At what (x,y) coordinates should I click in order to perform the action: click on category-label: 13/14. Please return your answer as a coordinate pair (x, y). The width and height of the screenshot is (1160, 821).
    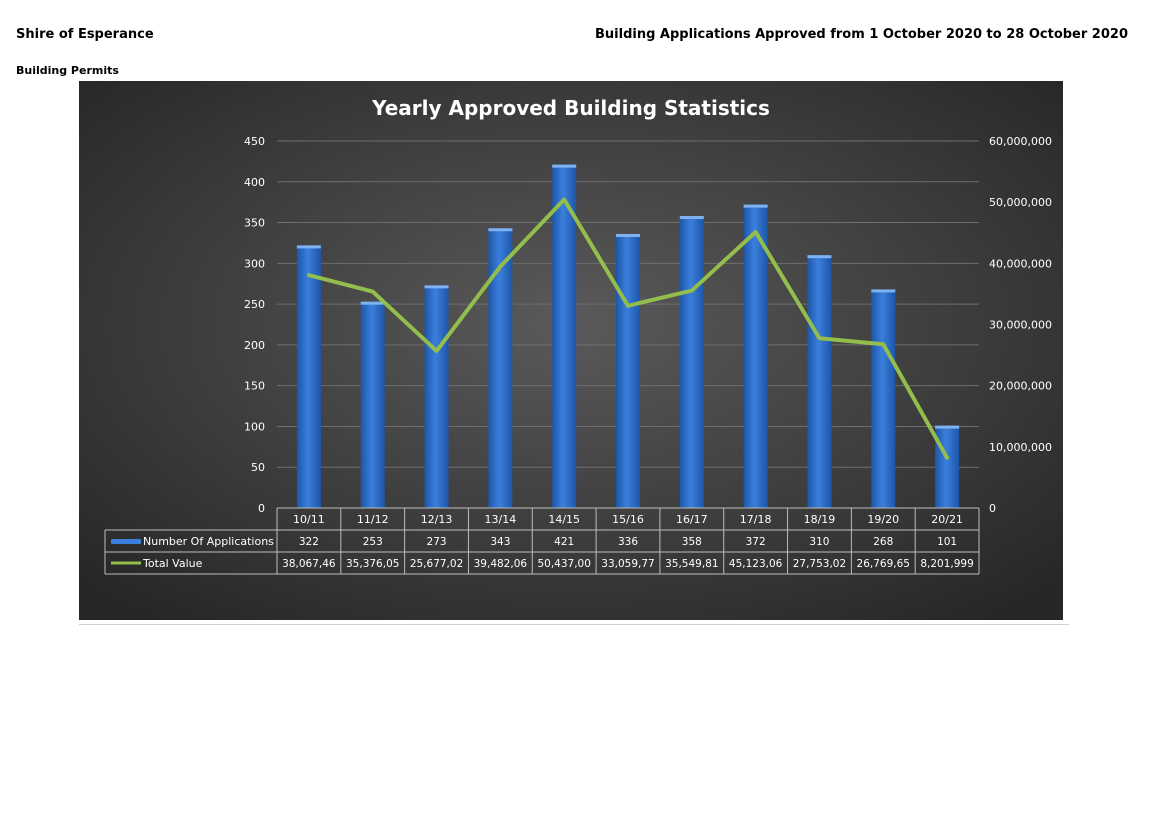
    Looking at the image, I should click on (501, 519).